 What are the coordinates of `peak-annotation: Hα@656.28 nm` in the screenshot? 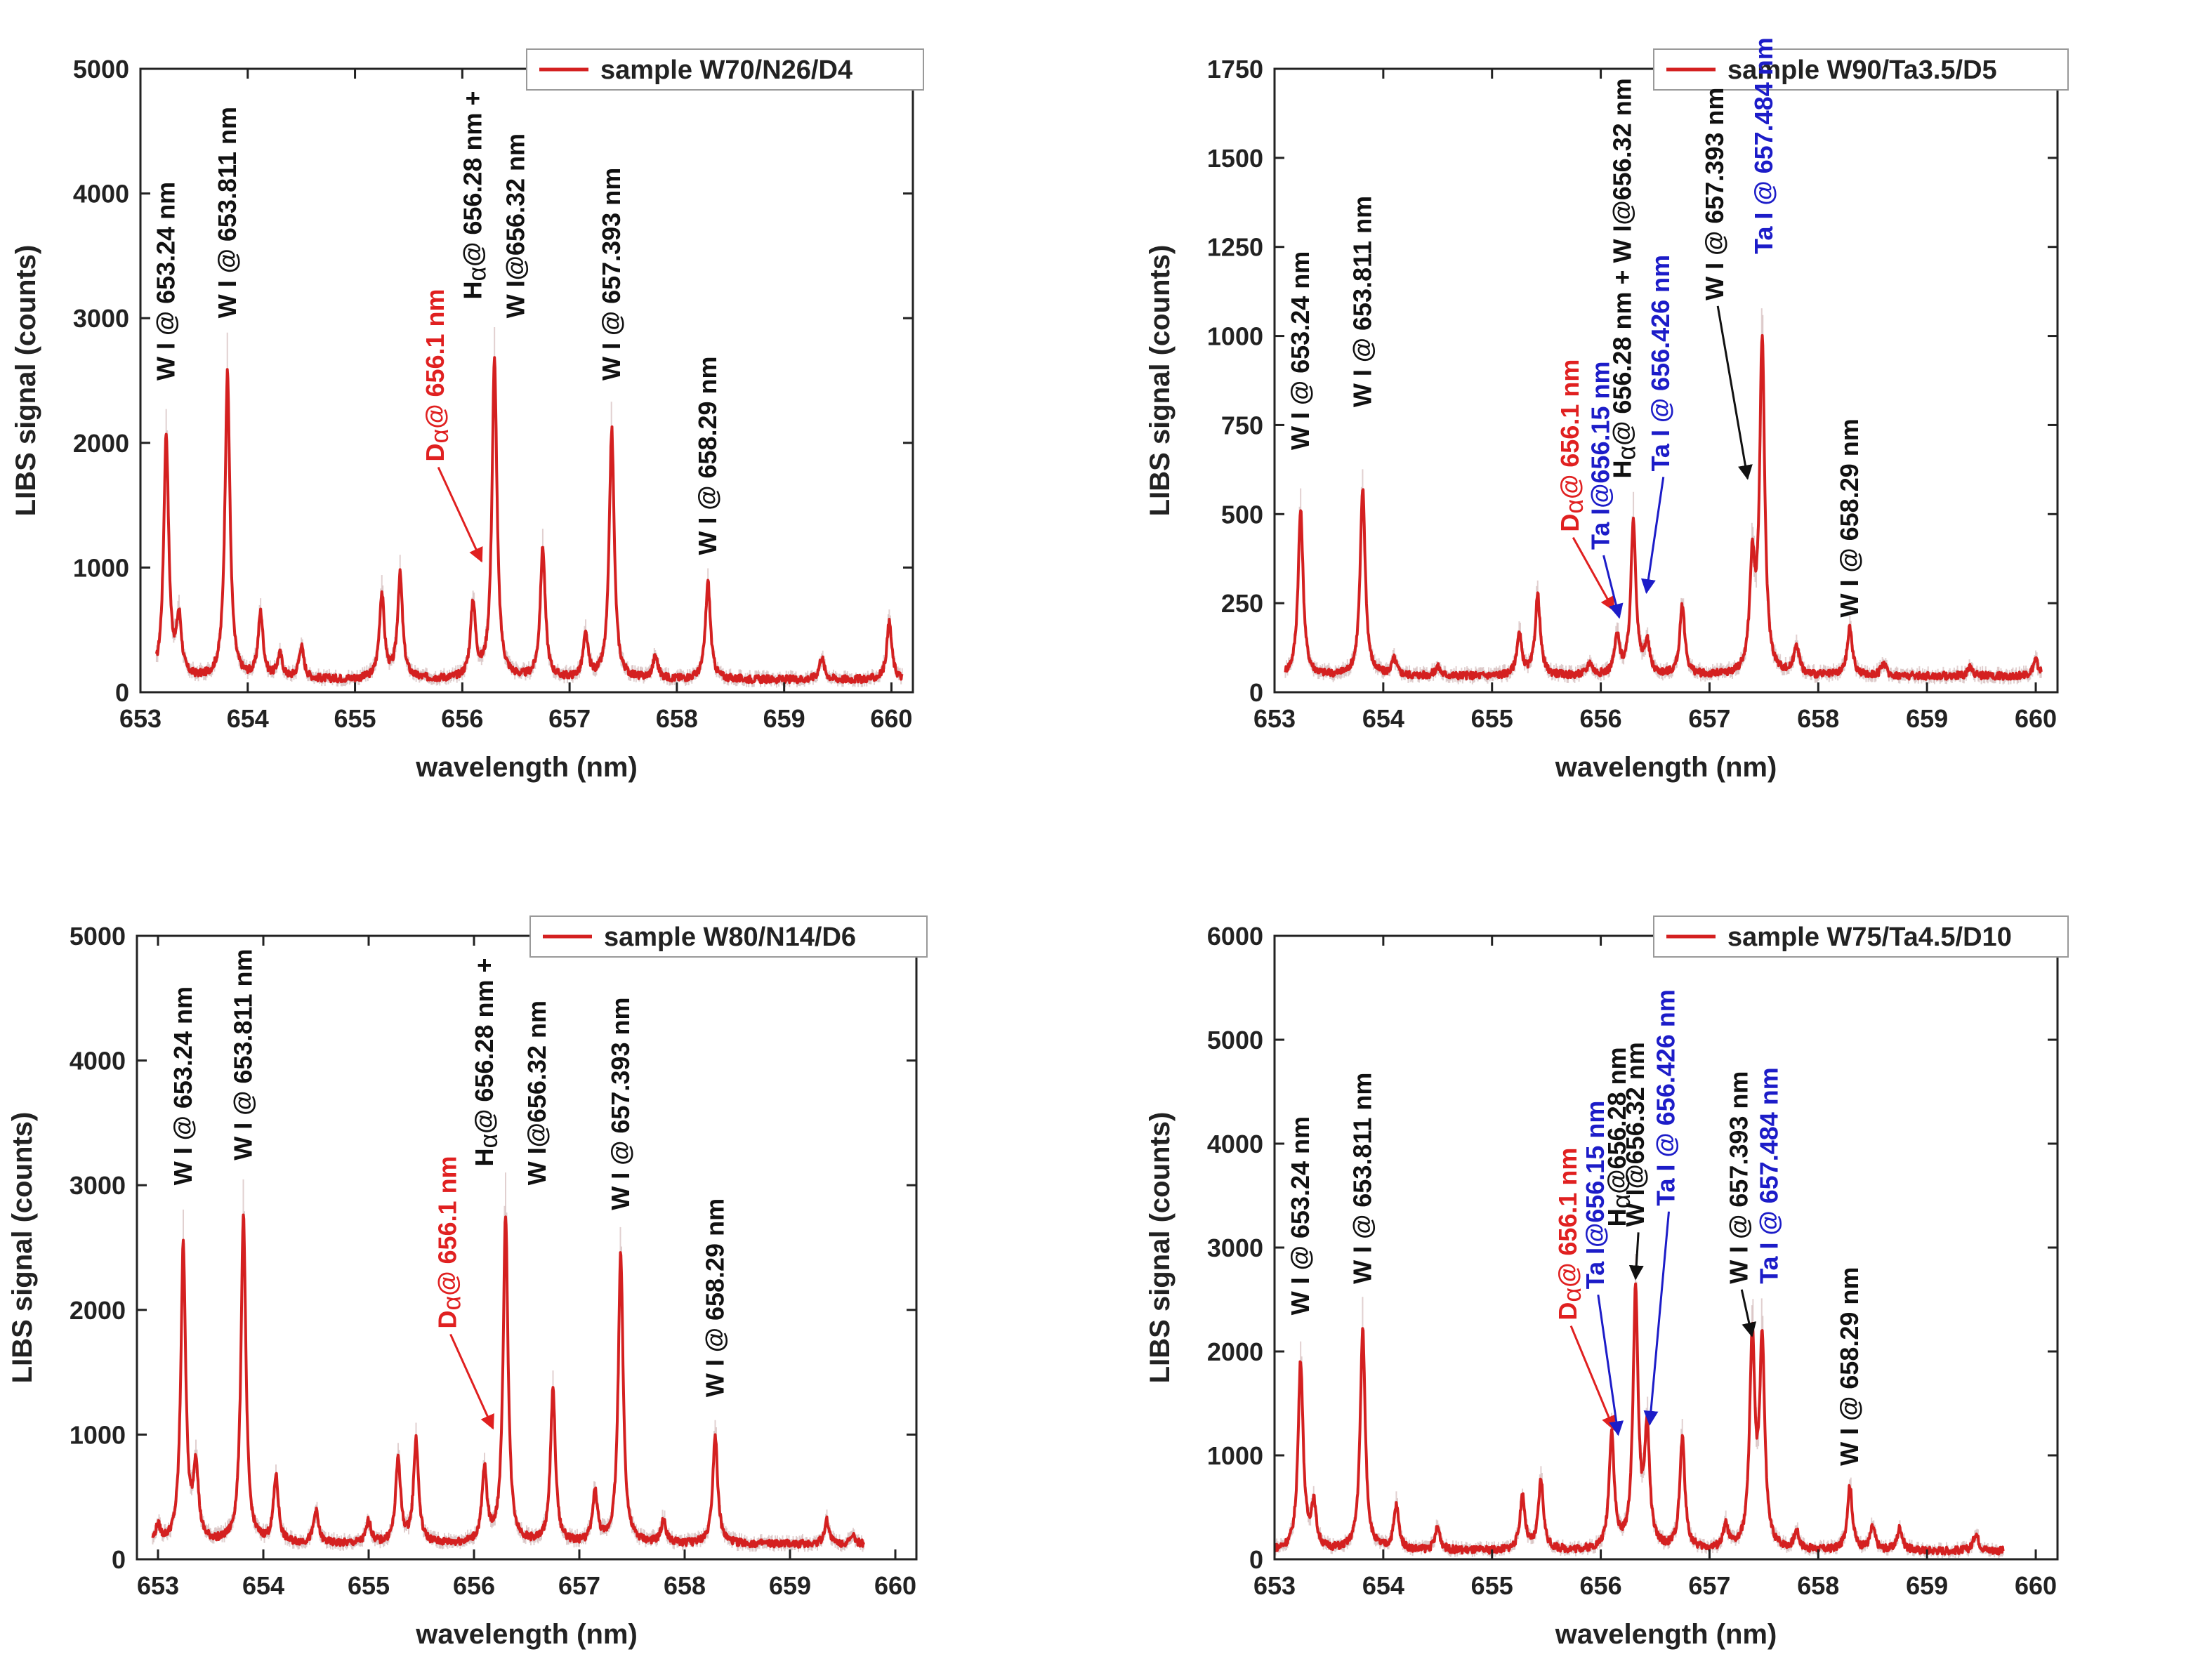 It's located at (1618, 1136).